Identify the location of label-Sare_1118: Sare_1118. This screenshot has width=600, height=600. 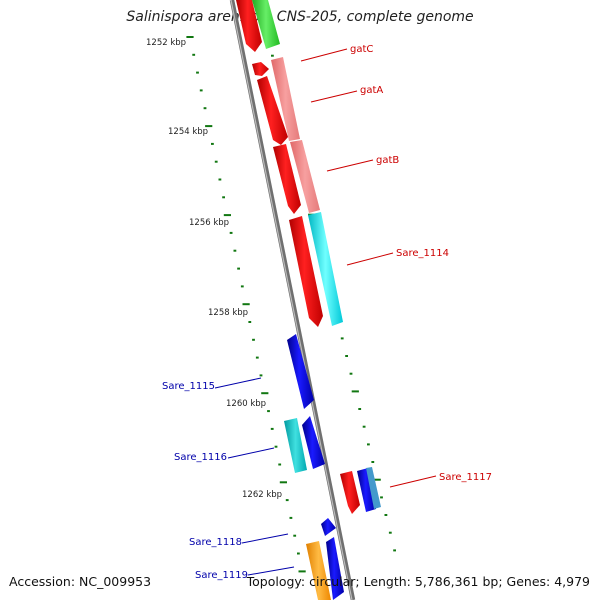
(215, 542).